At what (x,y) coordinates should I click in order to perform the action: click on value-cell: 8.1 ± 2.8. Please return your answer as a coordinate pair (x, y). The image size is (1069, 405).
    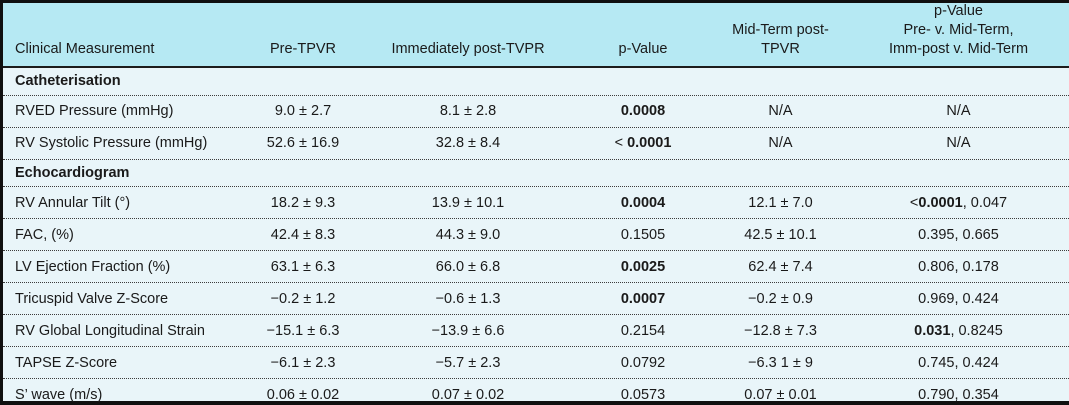
    Looking at the image, I should click on (468, 111).